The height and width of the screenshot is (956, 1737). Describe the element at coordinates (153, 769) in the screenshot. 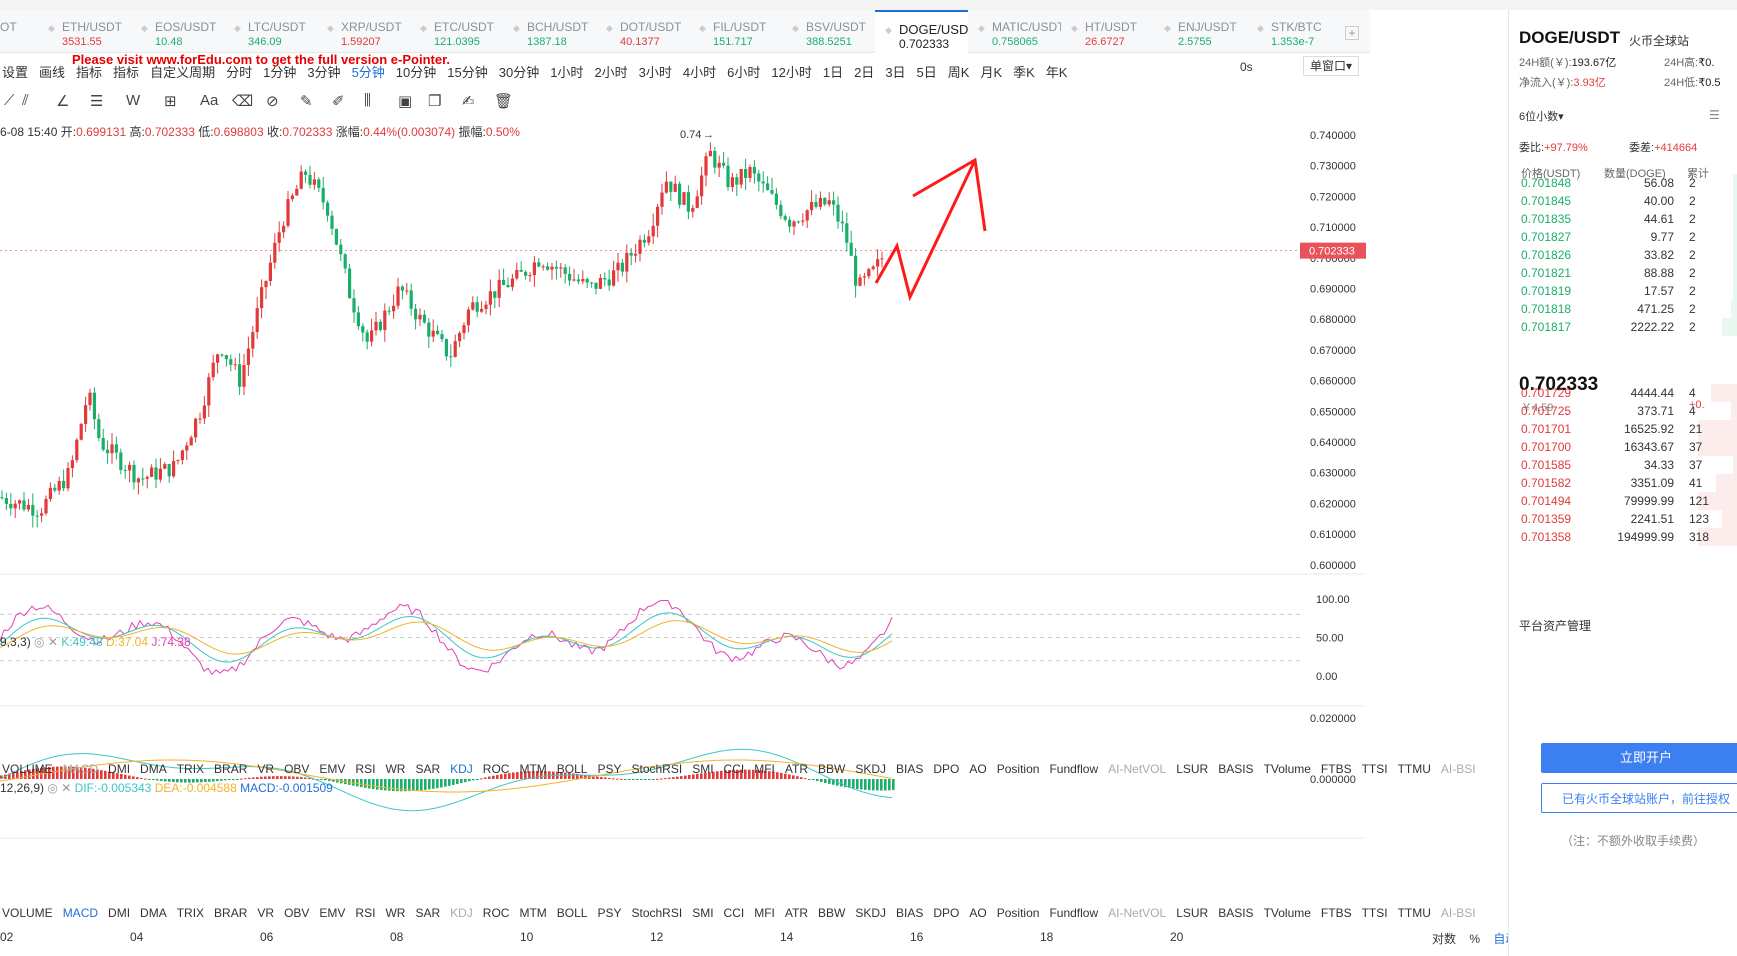

I see `indicator-tab: DMA` at that location.